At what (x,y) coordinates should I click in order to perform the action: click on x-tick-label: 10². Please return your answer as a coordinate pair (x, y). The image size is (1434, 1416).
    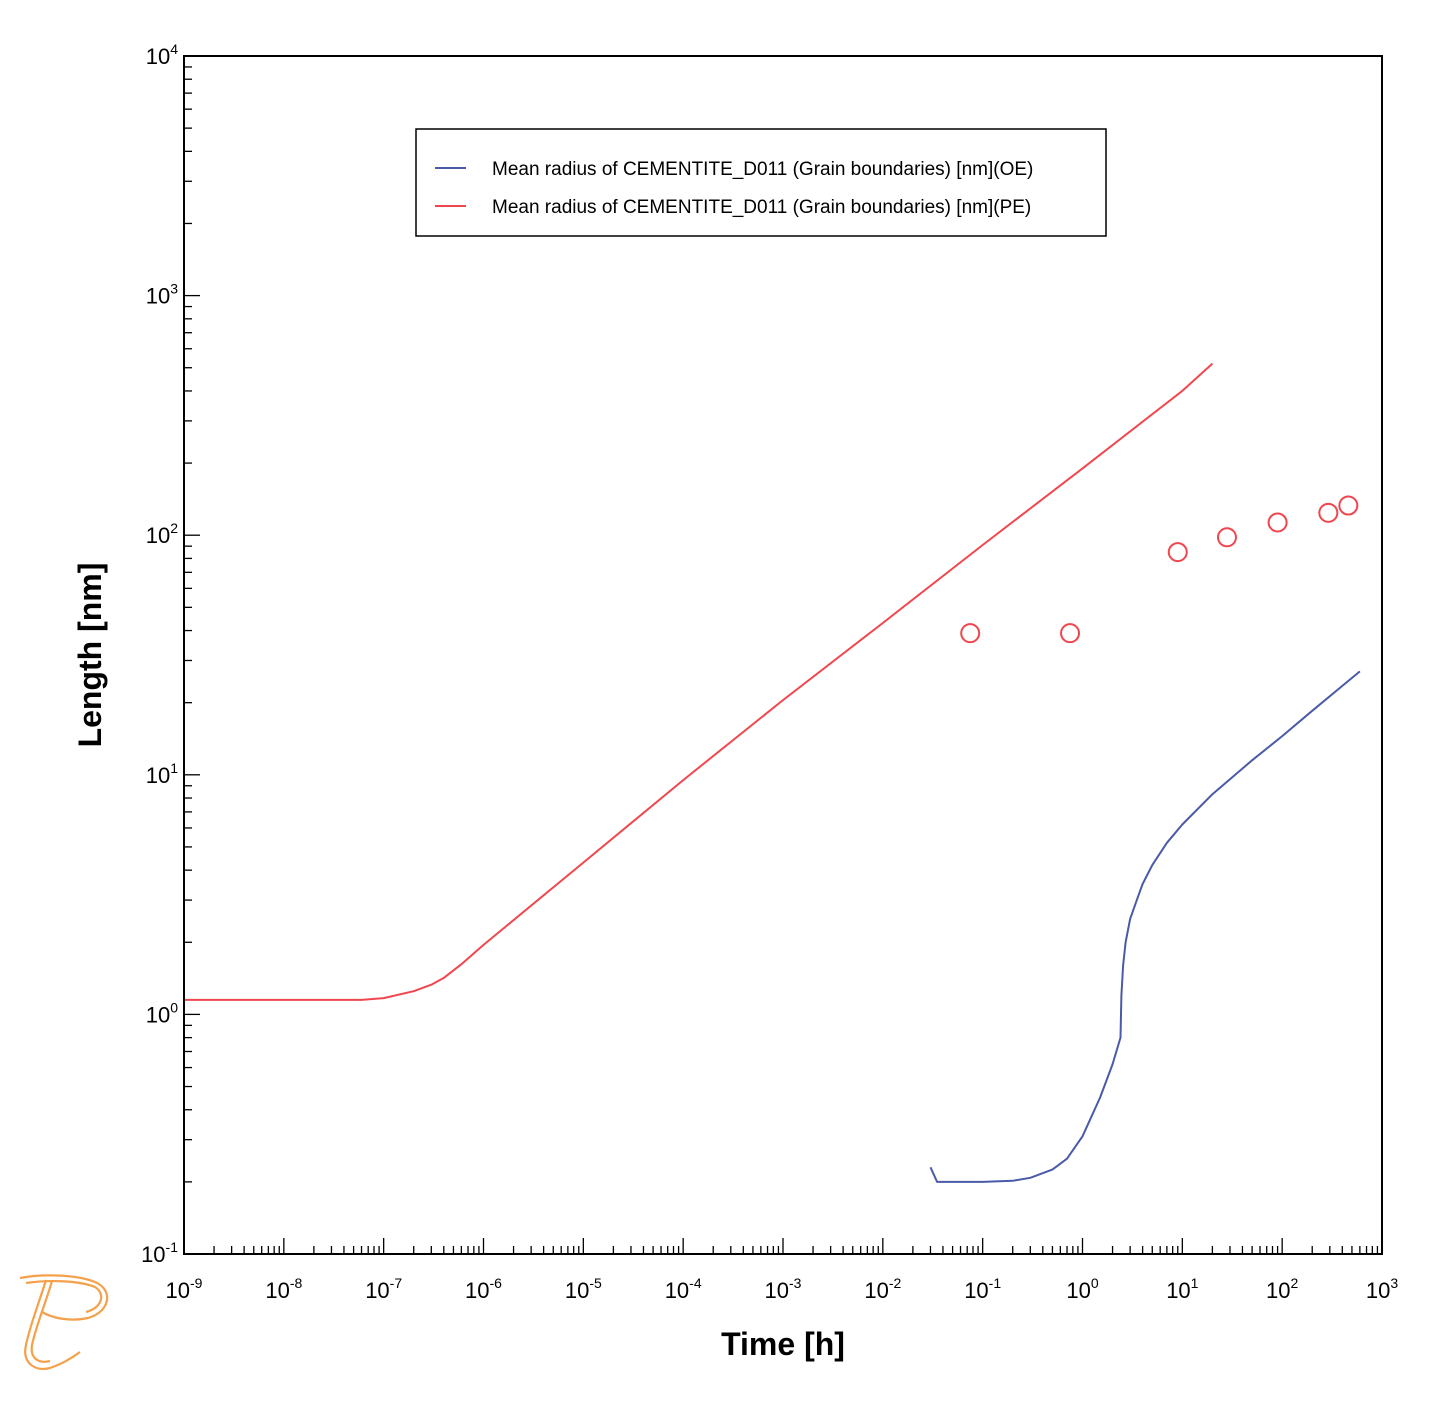
    Looking at the image, I should click on (1282, 1289).